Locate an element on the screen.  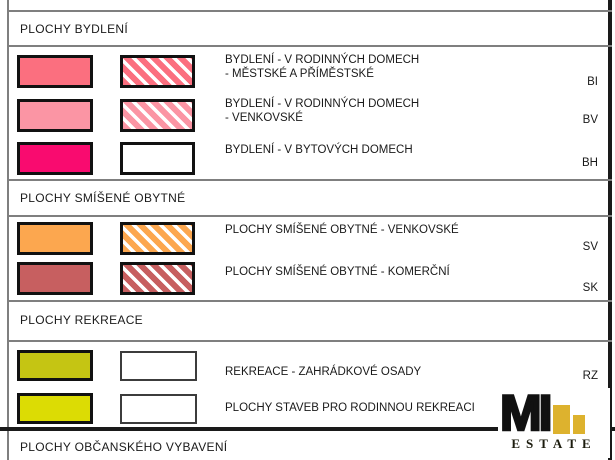
row-label-bv-line2: - VENKOVSKÉ is located at coordinates (264, 117).